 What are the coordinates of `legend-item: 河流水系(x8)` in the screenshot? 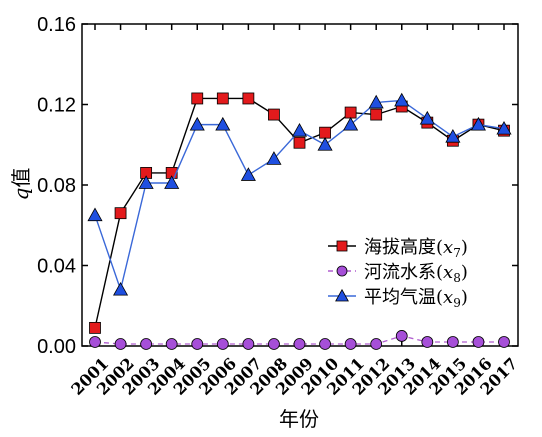 It's located at (398, 273).